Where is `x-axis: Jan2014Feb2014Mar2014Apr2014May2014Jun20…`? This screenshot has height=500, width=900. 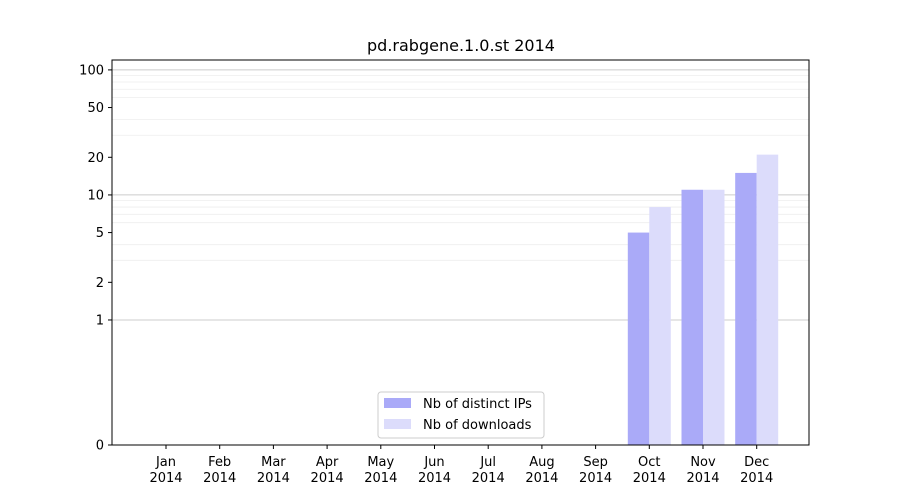
x-axis: Jan2014Feb2014Mar2014Apr2014May2014Jun20… is located at coordinates (461, 465).